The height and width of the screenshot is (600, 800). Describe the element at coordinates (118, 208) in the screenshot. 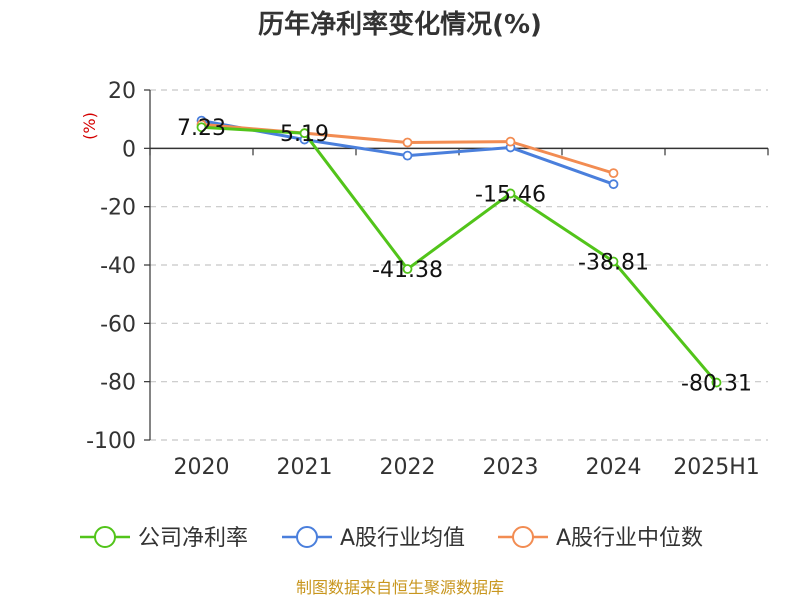

I see `y-tick-label: -20` at that location.